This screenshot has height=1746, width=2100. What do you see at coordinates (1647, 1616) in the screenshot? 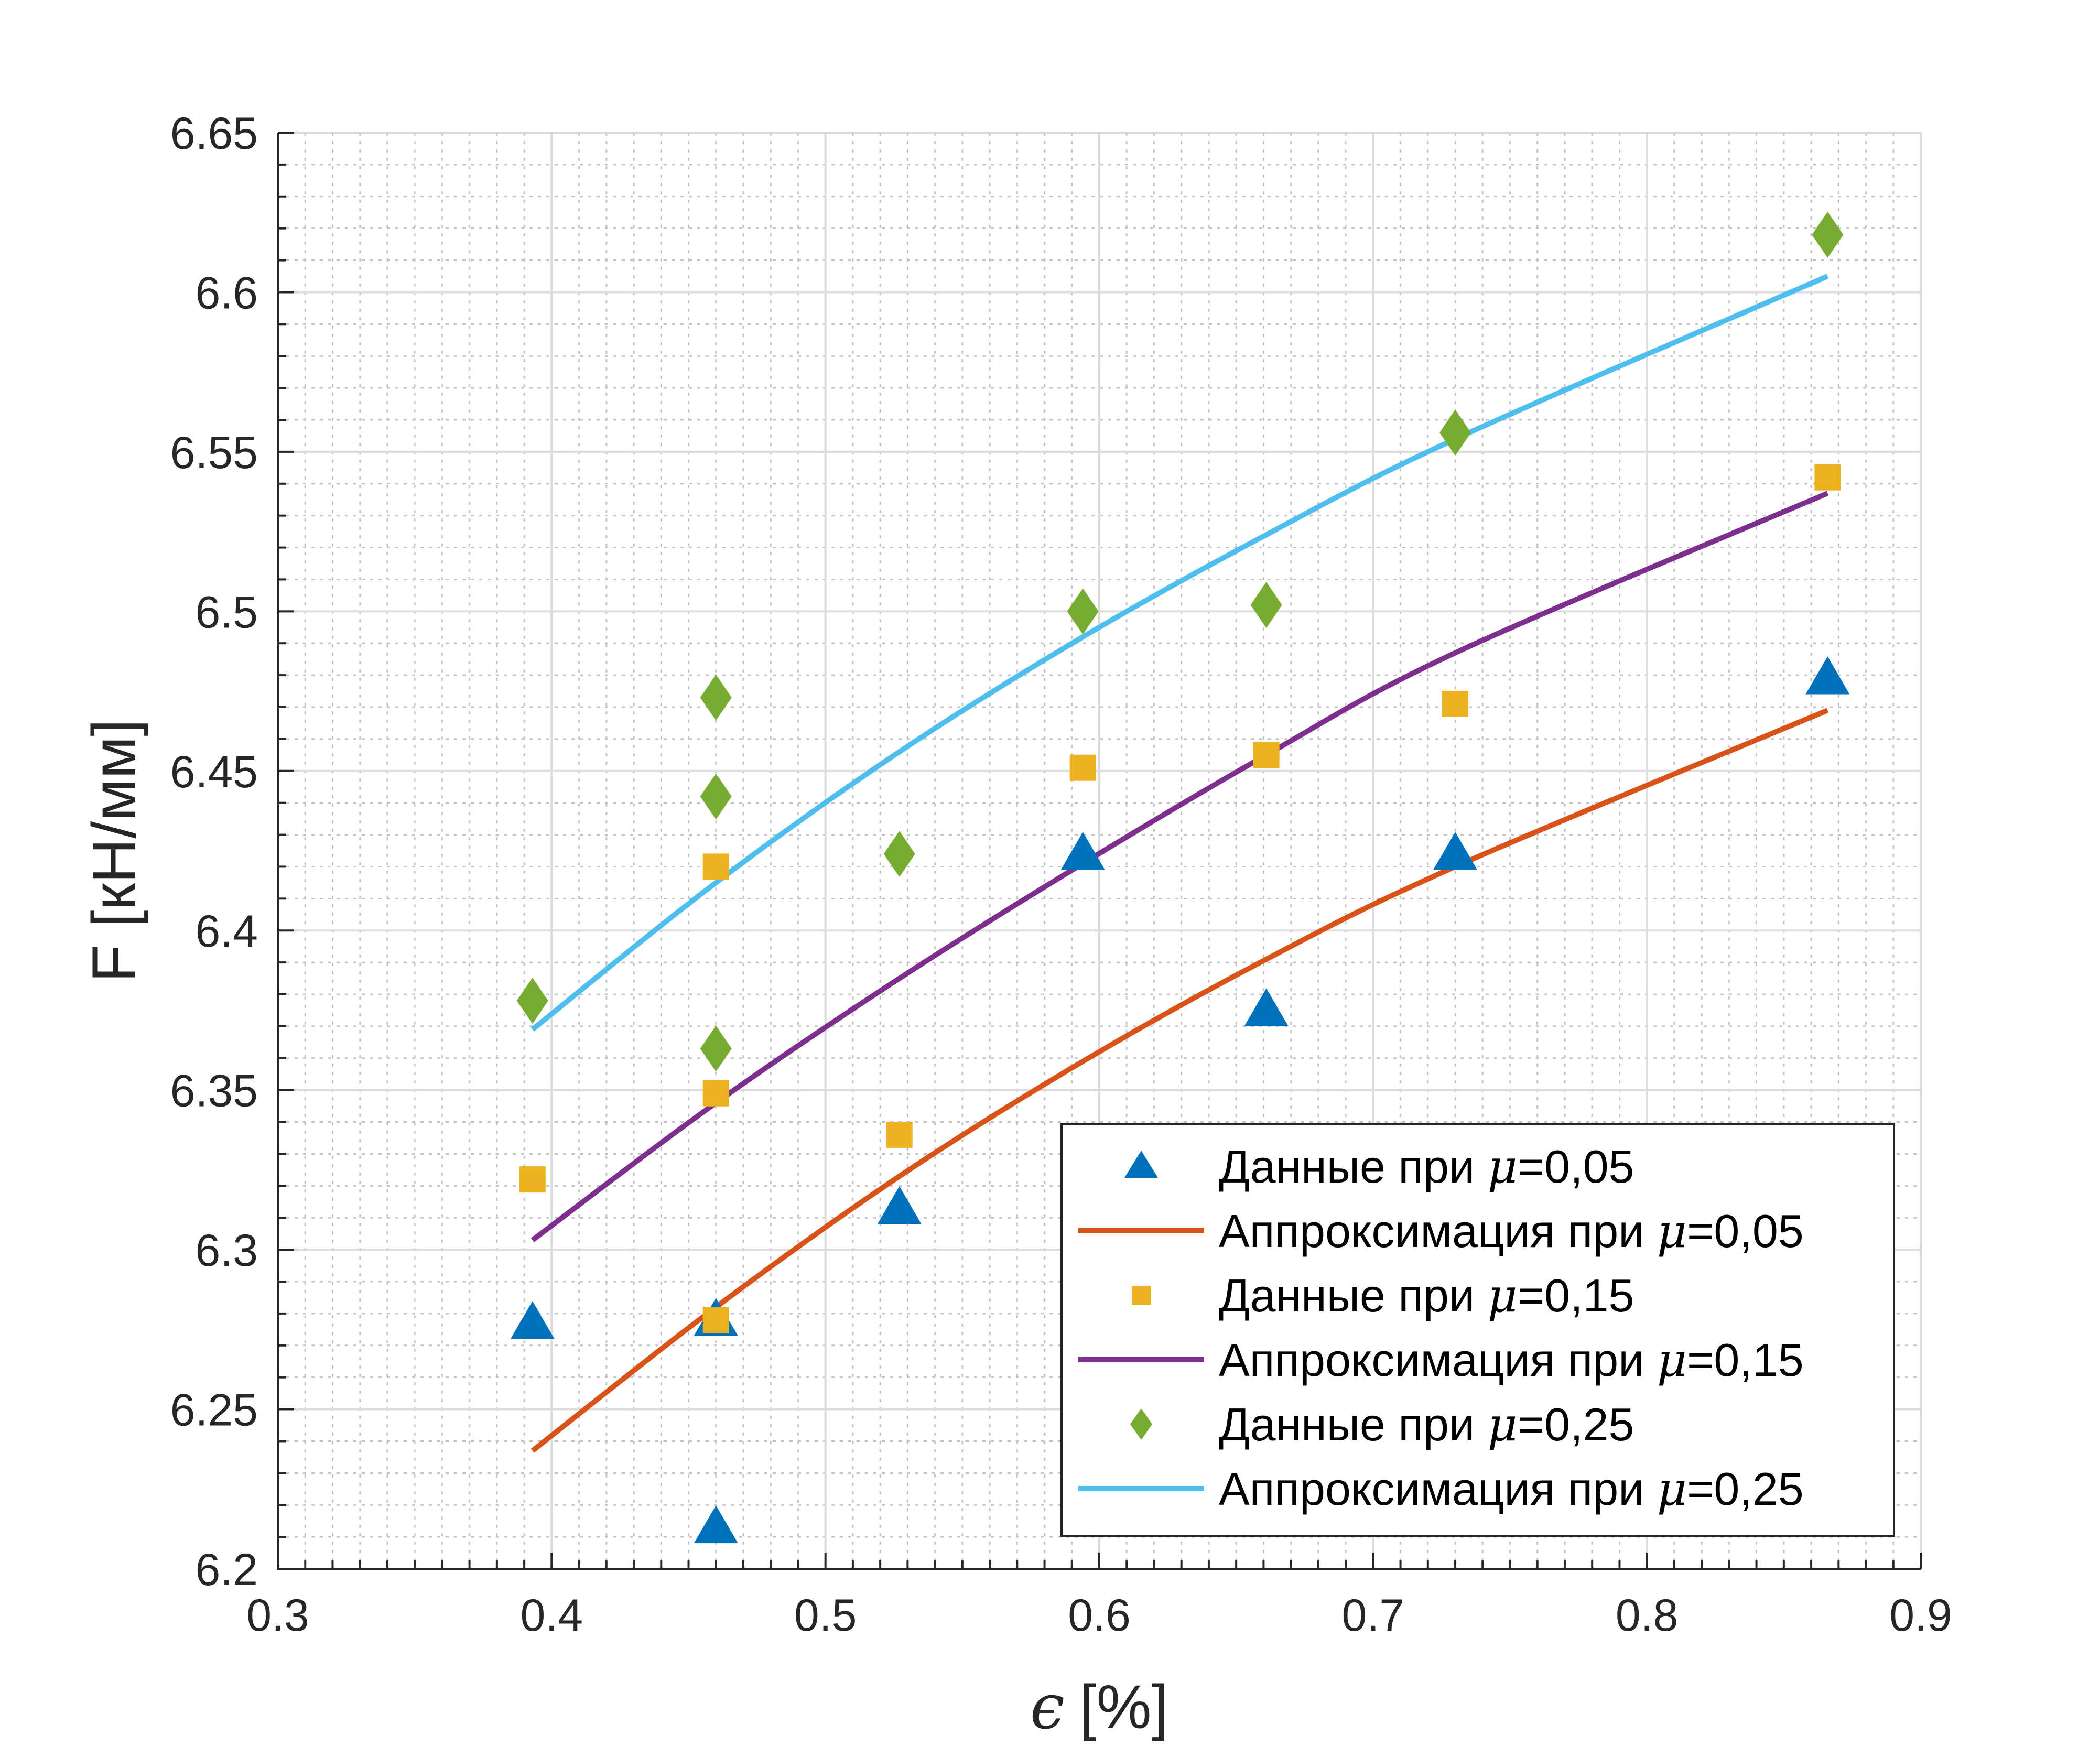
I see `x-tick-label: 0.8` at bounding box center [1647, 1616].